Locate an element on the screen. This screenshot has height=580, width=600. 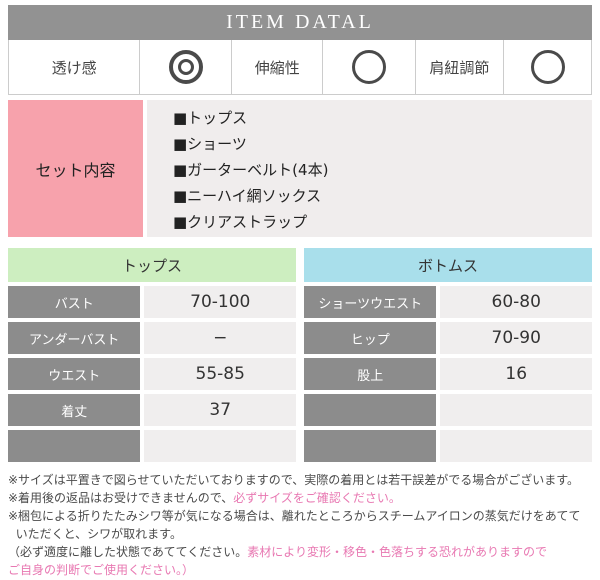
table-row: 股上 16 is located at coordinates (448, 374).